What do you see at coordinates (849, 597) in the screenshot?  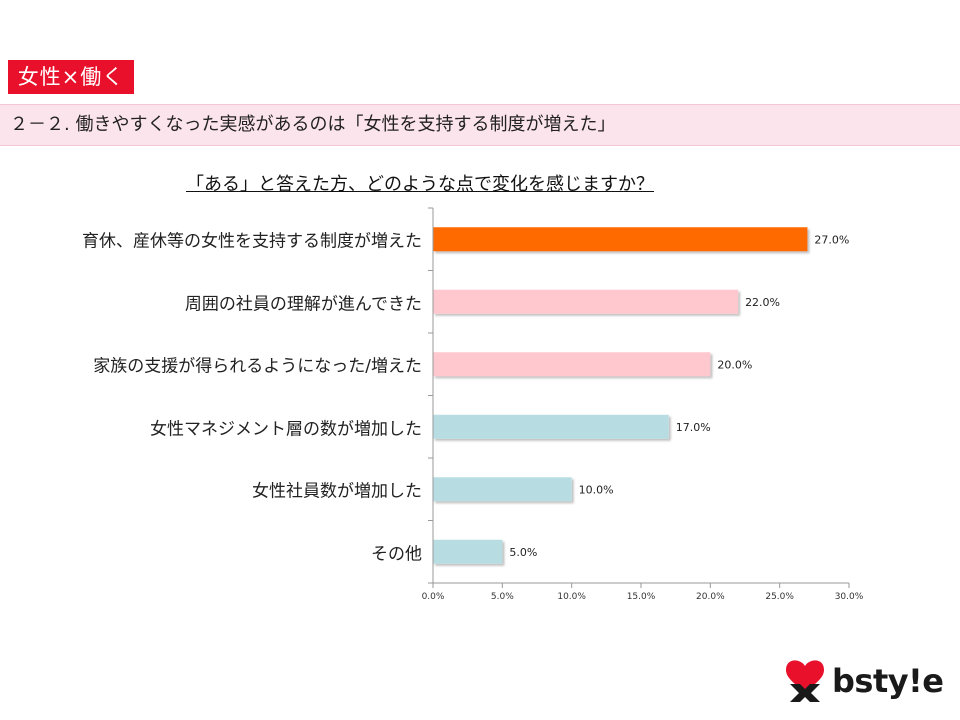 I see `x-tick-label: 30.0%` at bounding box center [849, 597].